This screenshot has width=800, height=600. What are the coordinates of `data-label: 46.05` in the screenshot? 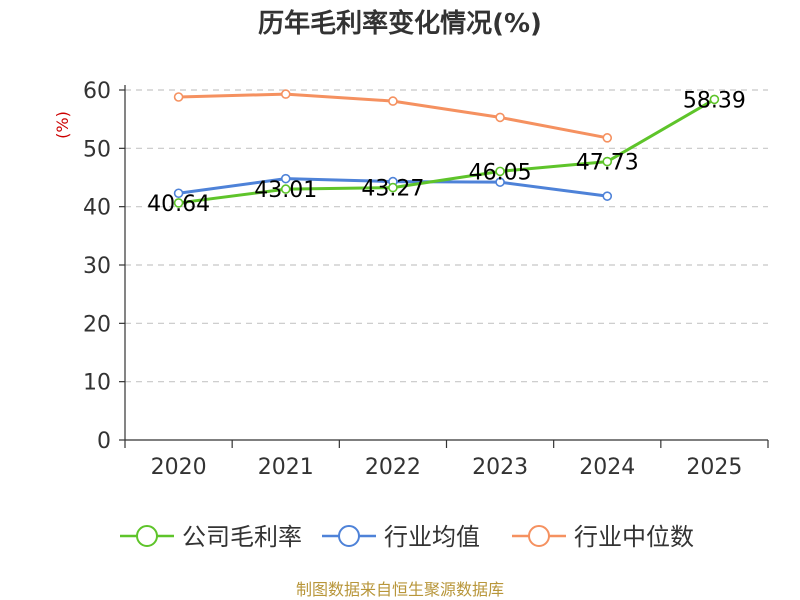 It's located at (500, 172).